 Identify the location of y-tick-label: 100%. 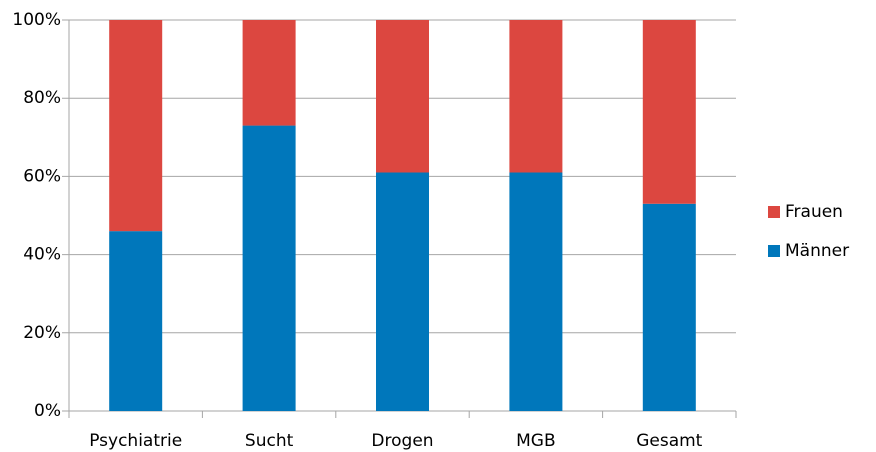
(36, 20).